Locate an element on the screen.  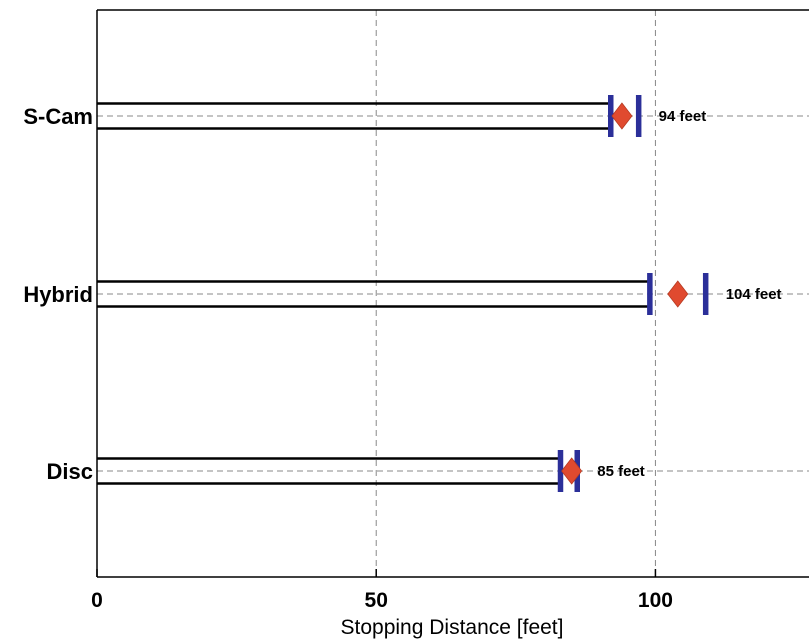
bar-s-cam is located at coordinates (354, 116).